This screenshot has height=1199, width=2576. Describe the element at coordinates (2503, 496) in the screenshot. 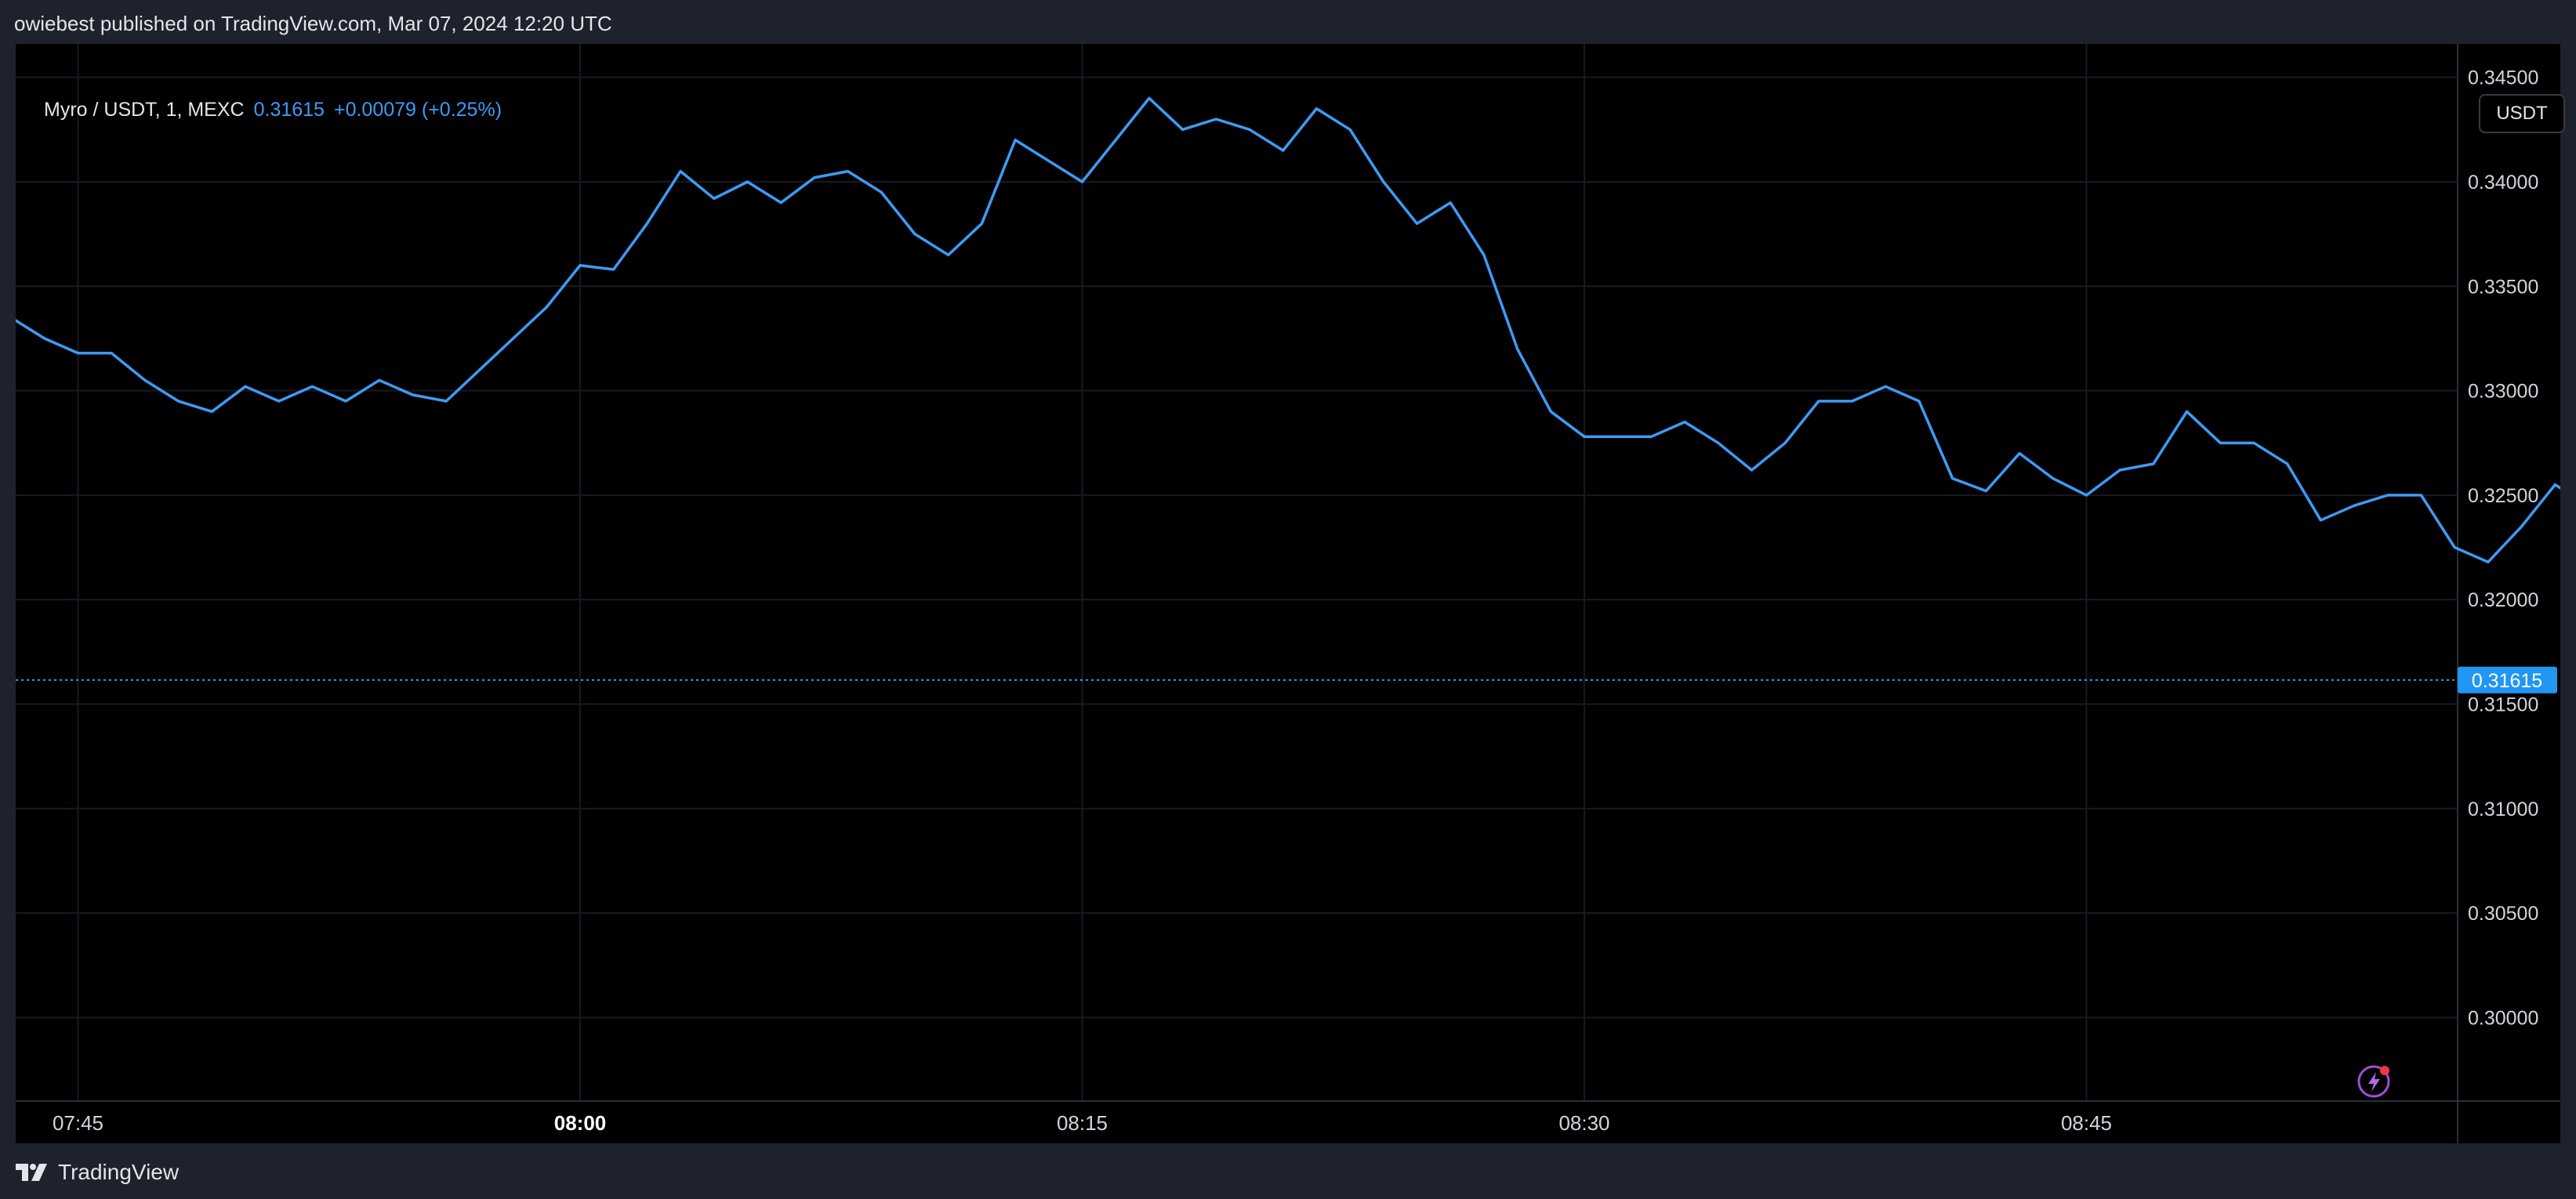

I see `y-tick-label: 0.32500` at that location.